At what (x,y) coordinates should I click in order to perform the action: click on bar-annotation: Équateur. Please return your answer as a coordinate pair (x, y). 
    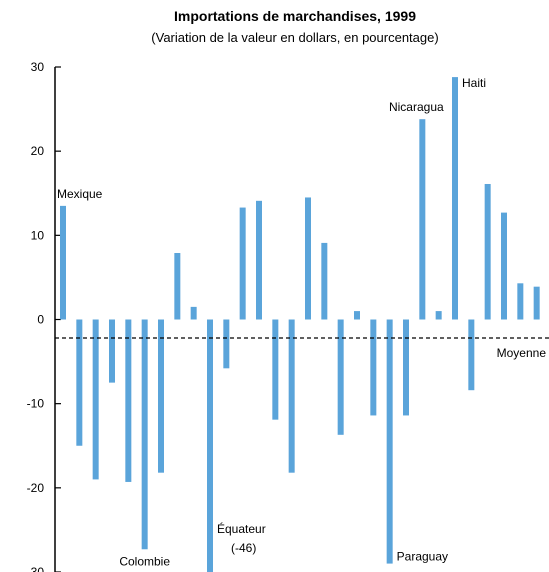
    Looking at the image, I should click on (241, 528).